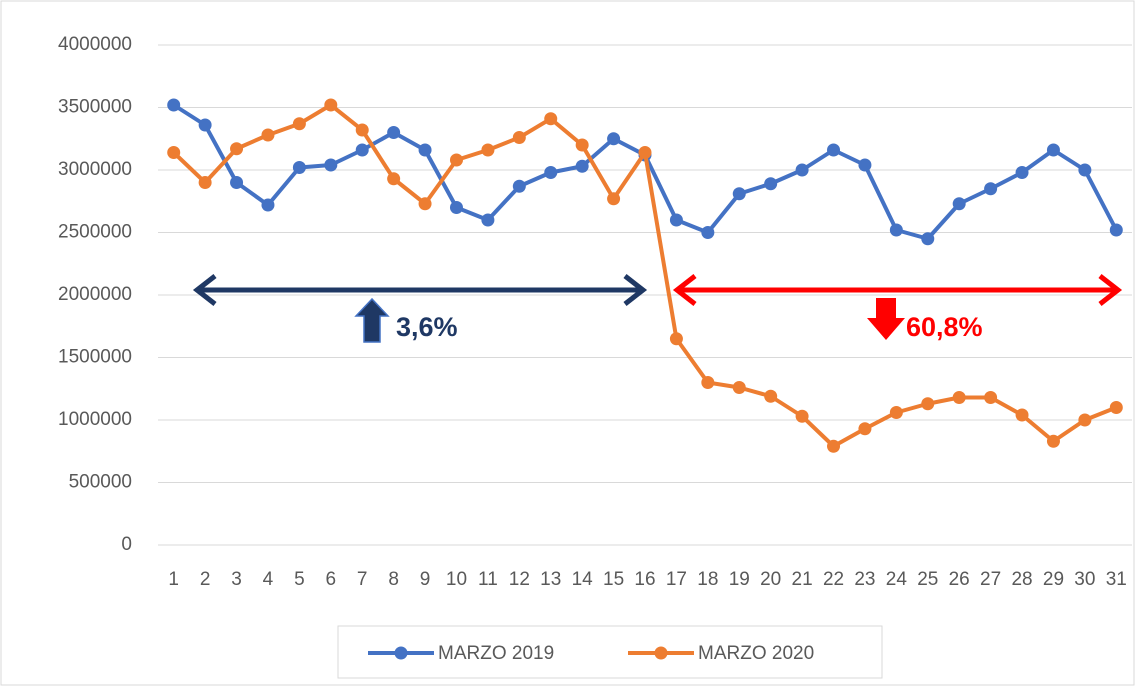  Describe the element at coordinates (427, 327) in the screenshot. I see `annotation: 3,6%` at that location.